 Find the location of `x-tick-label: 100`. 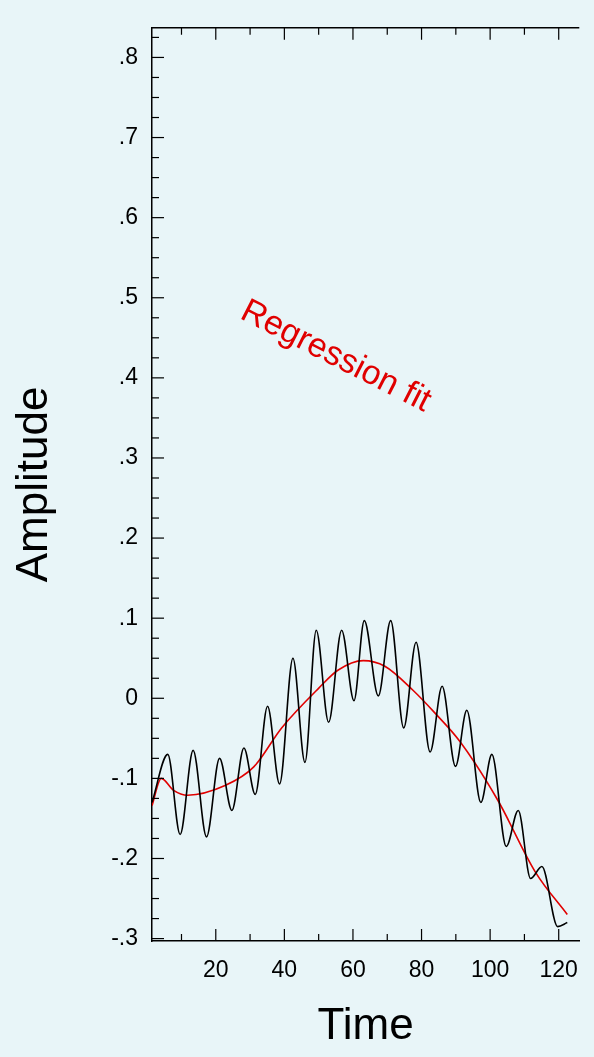

x-tick-label: 100 is located at coordinates (490, 969).